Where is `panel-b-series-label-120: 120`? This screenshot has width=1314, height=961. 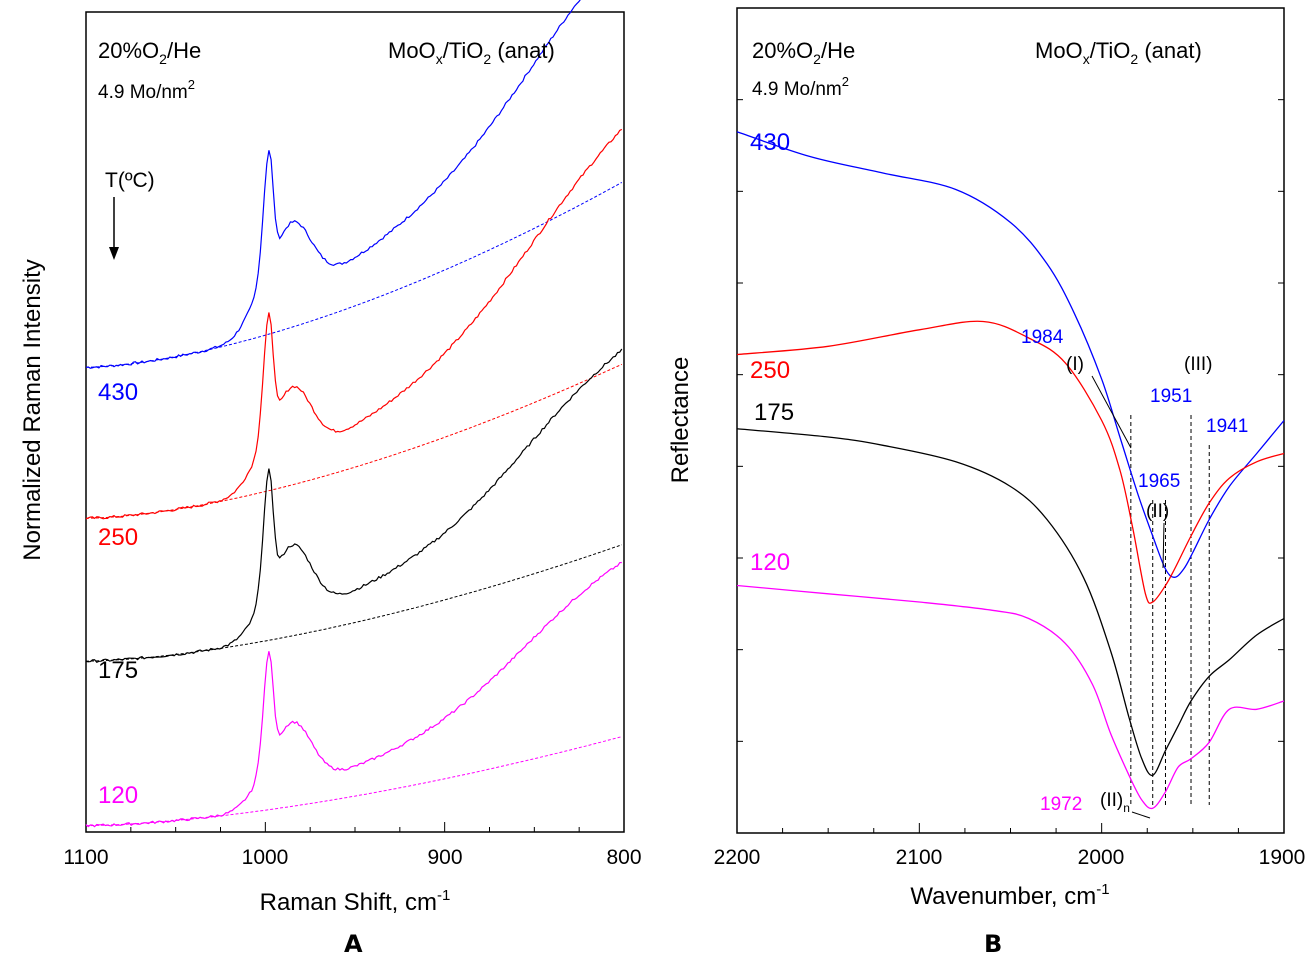
panel-b-series-label-120: 120 is located at coordinates (770, 562).